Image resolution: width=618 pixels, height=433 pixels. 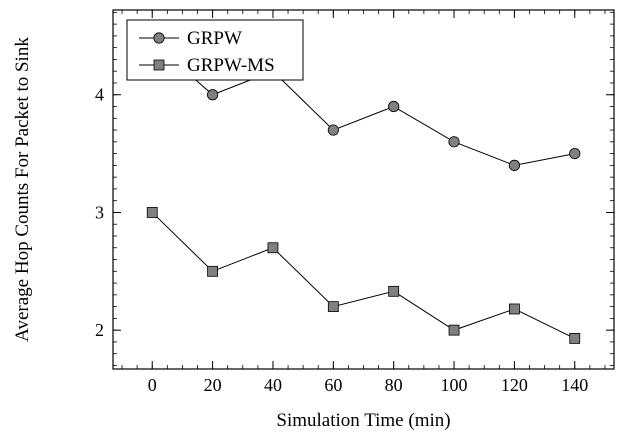 I want to click on y-tick-label: 4, so click(x=99, y=95).